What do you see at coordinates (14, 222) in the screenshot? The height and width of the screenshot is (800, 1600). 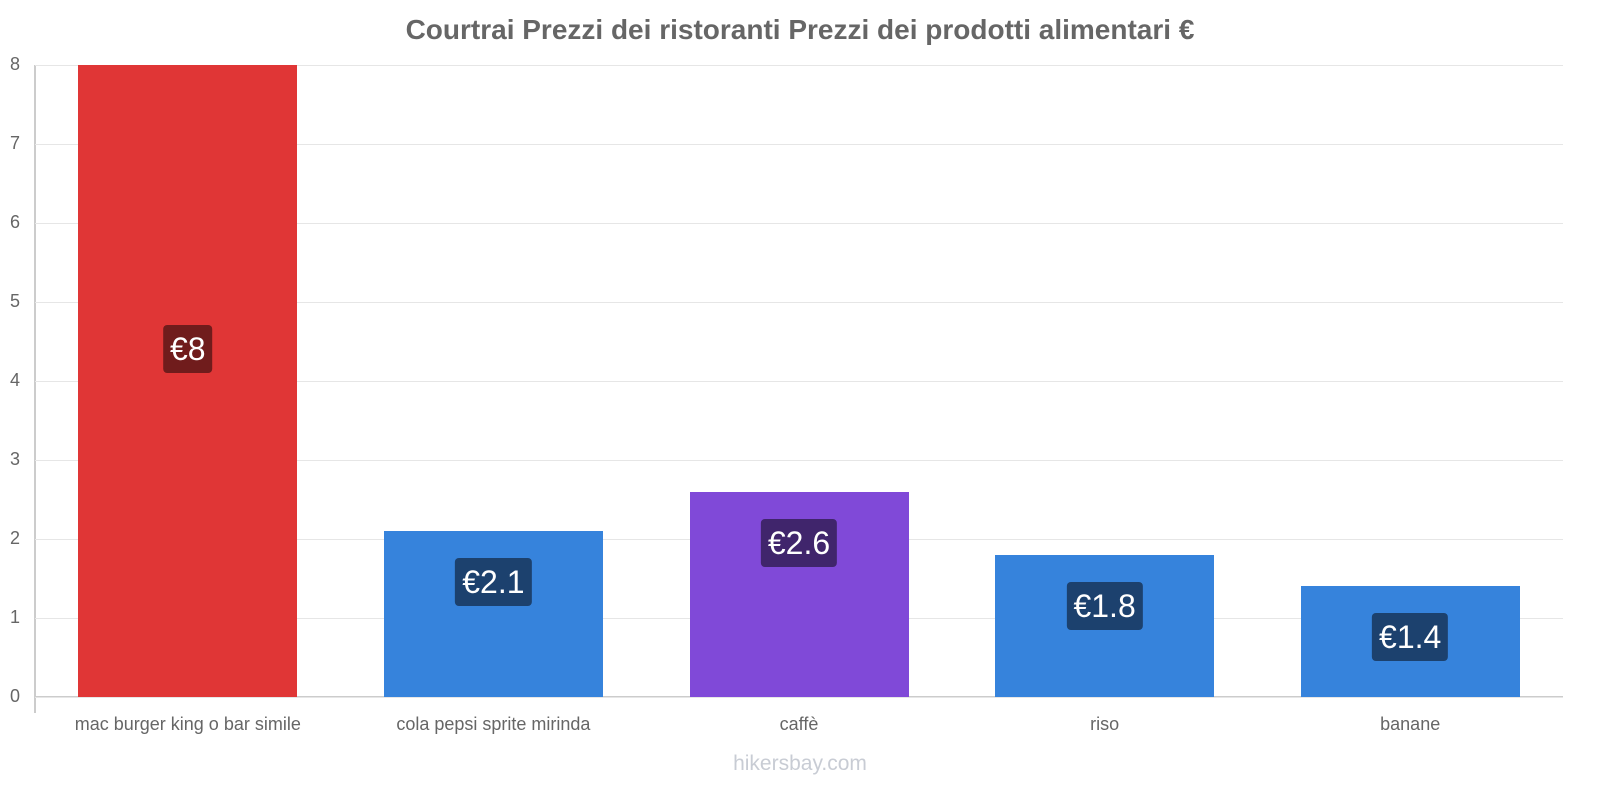 I see `y-tick-label: 6` at bounding box center [14, 222].